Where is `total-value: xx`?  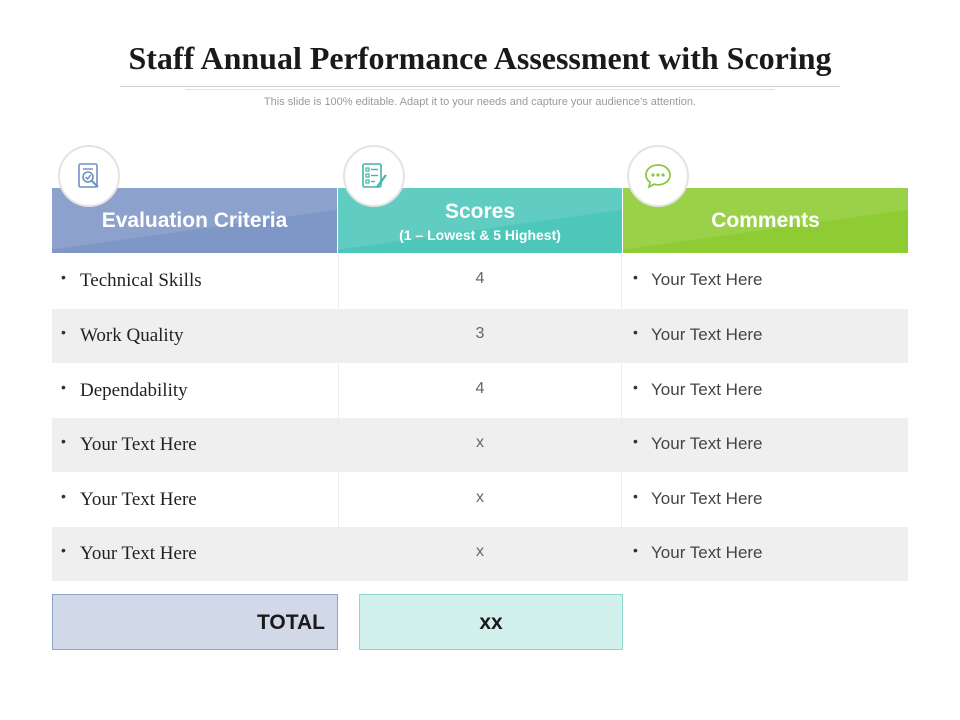
total-value: xx is located at coordinates (491, 622).